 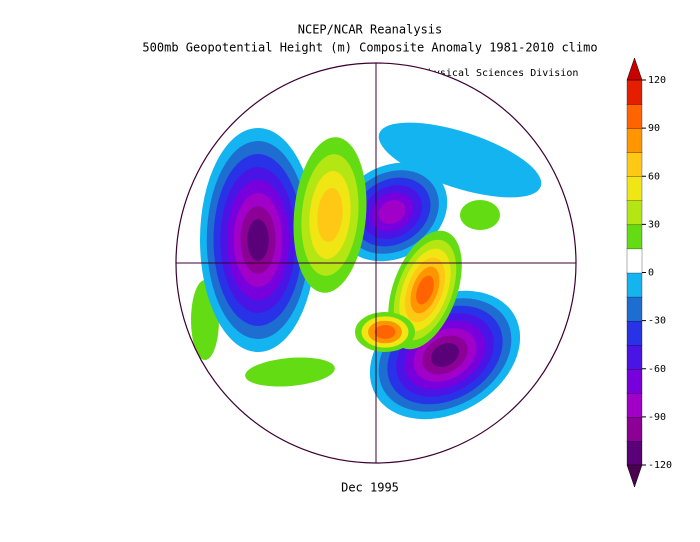 I want to click on colorbar-tick-label: 90, so click(x=654, y=128).